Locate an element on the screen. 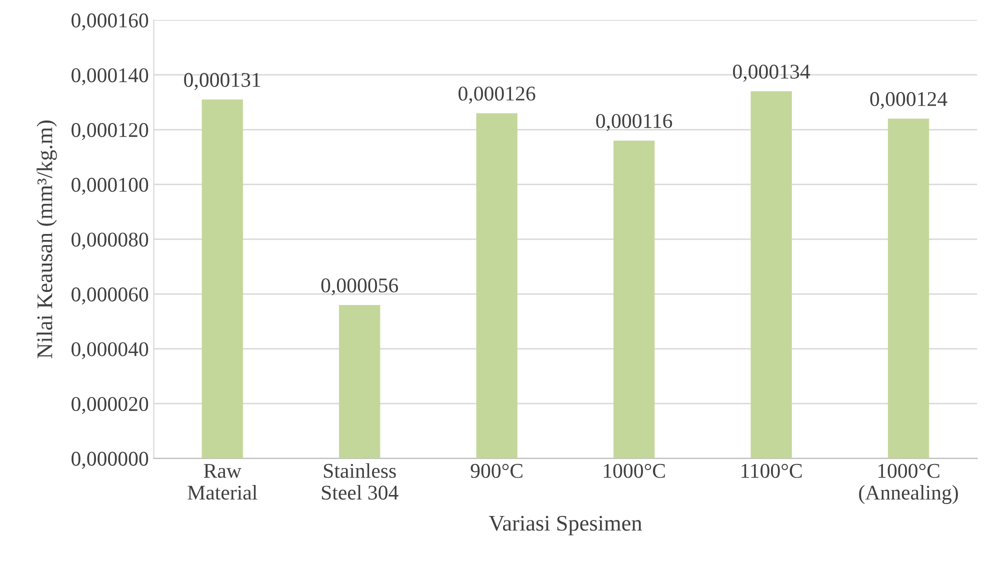  y-tick-label: 0,000100 is located at coordinates (110, 186).